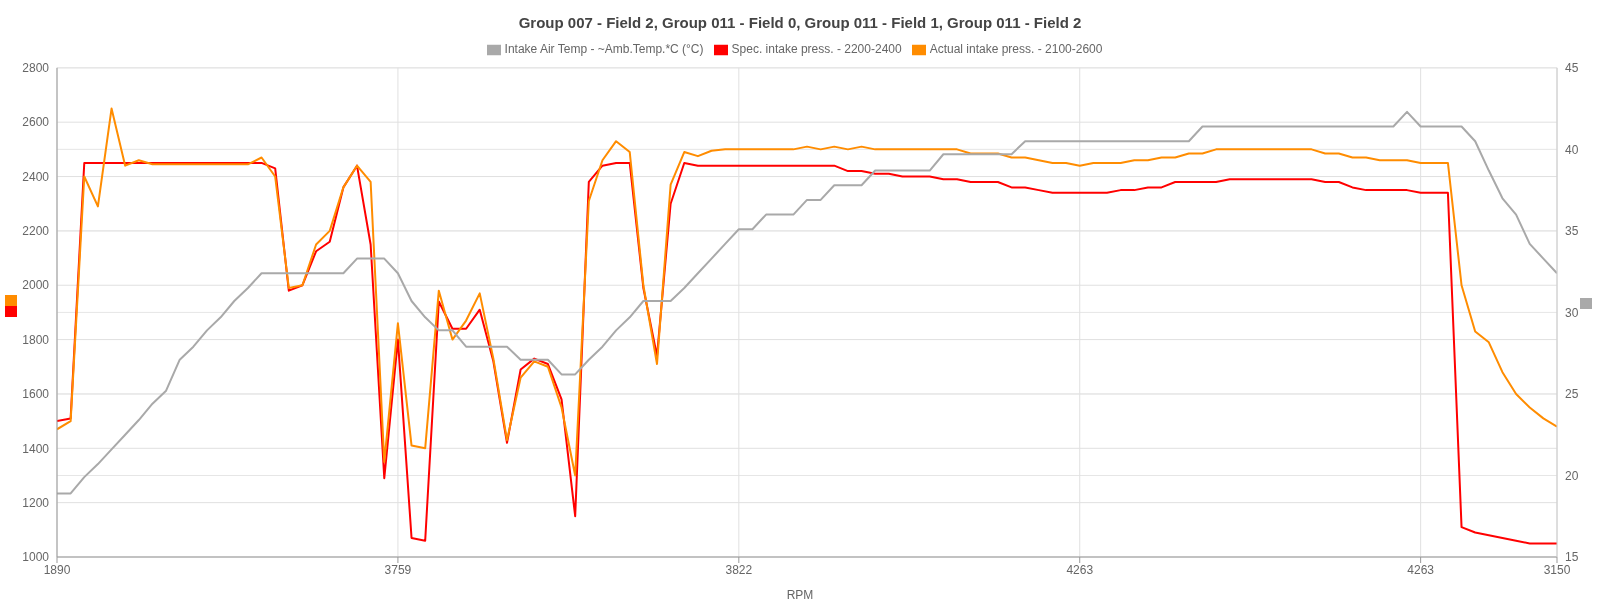 The image size is (1600, 603). What do you see at coordinates (739, 569) in the screenshot?
I see `x-tick-label: 3822` at bounding box center [739, 569].